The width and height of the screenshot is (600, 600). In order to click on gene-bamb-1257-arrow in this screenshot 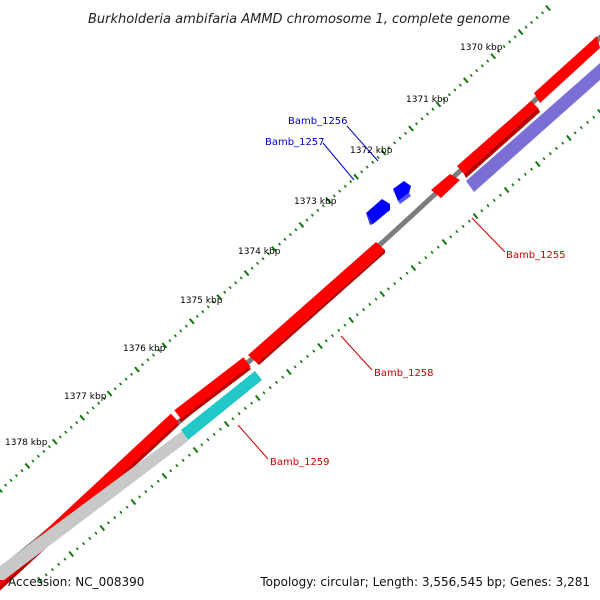, I will do `click(378, 211)`.